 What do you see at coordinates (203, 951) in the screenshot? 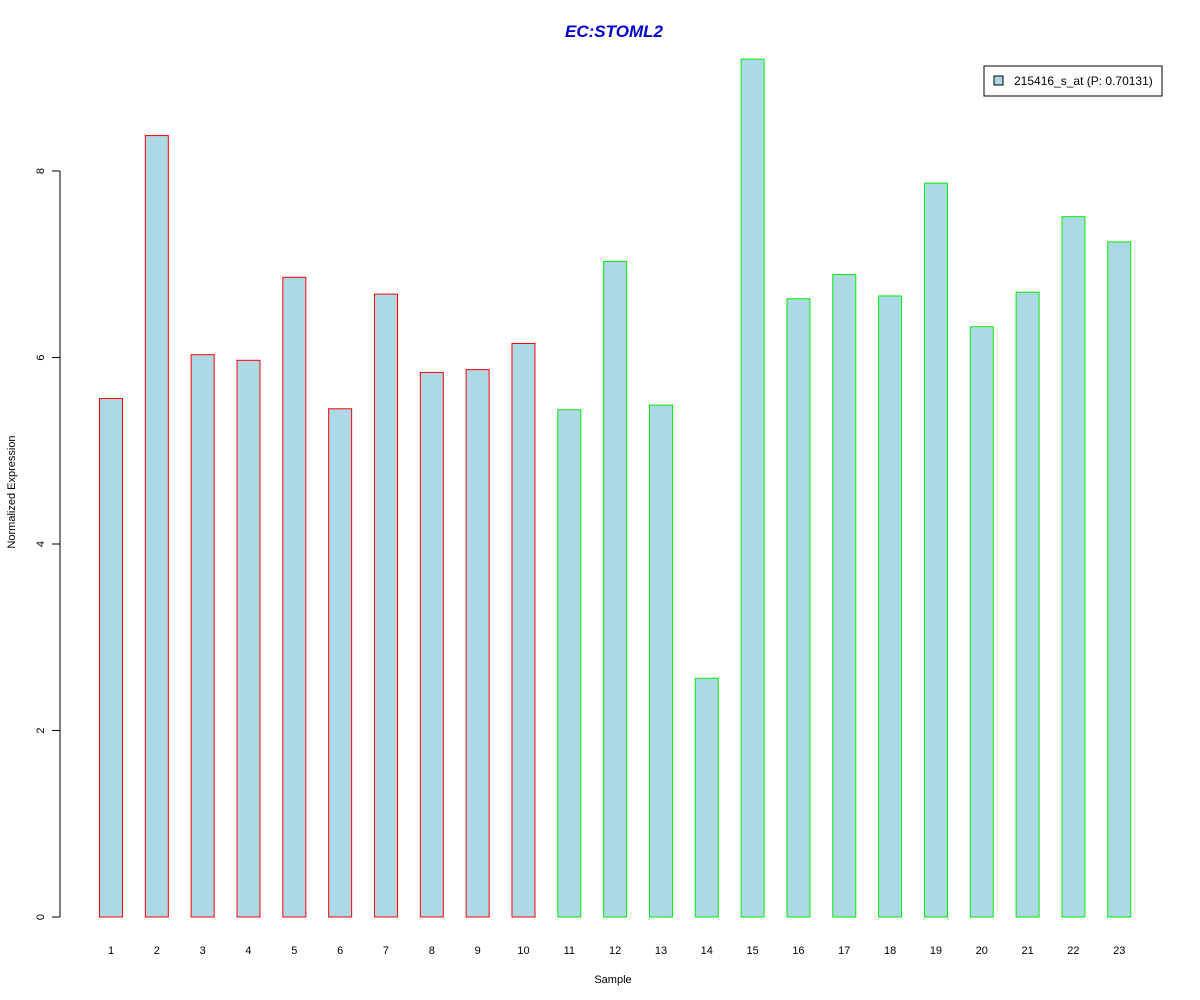
I see `x-tick-label: 3` at bounding box center [203, 951].